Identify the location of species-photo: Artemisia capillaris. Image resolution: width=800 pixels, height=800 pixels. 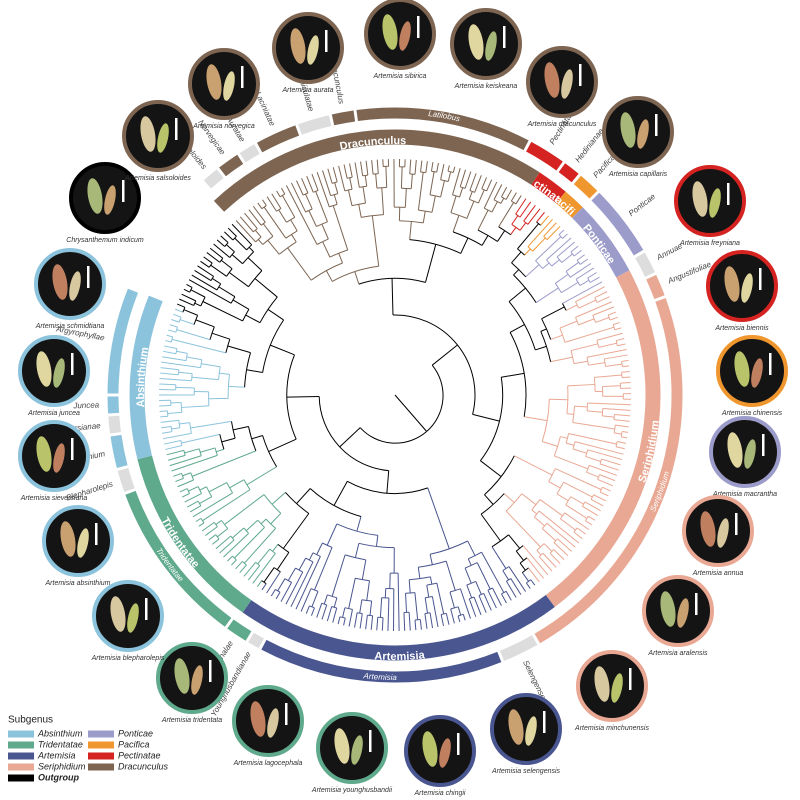
(638, 137).